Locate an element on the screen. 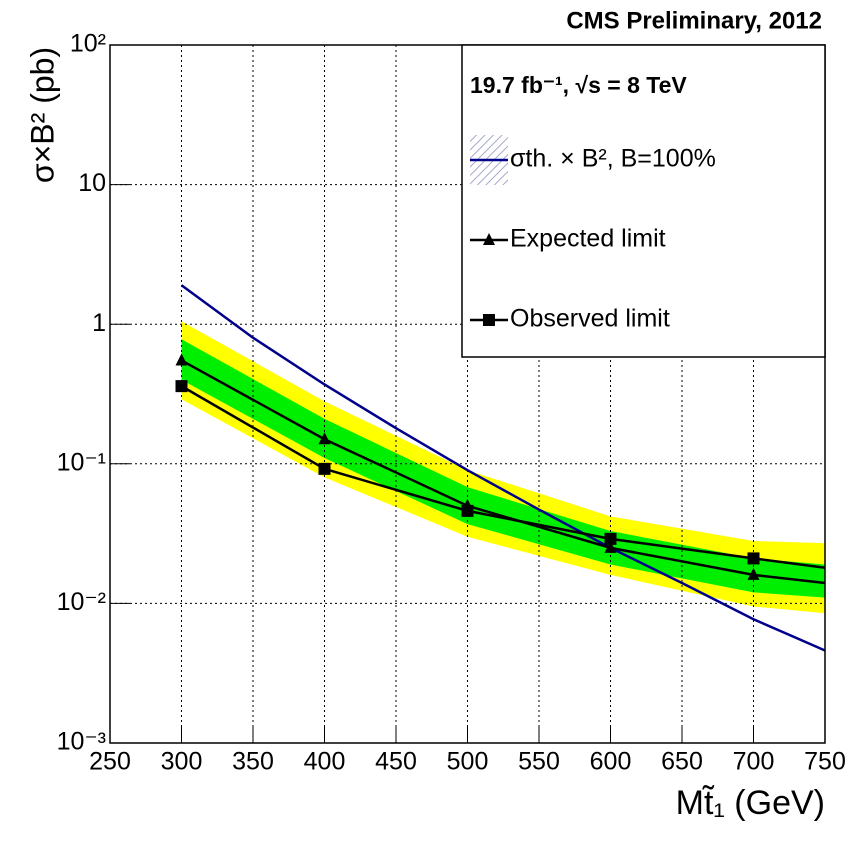 Image resolution: width=852 pixels, height=848 pixels. y-axis-label: σ×B² (pb) is located at coordinates (42, 115).